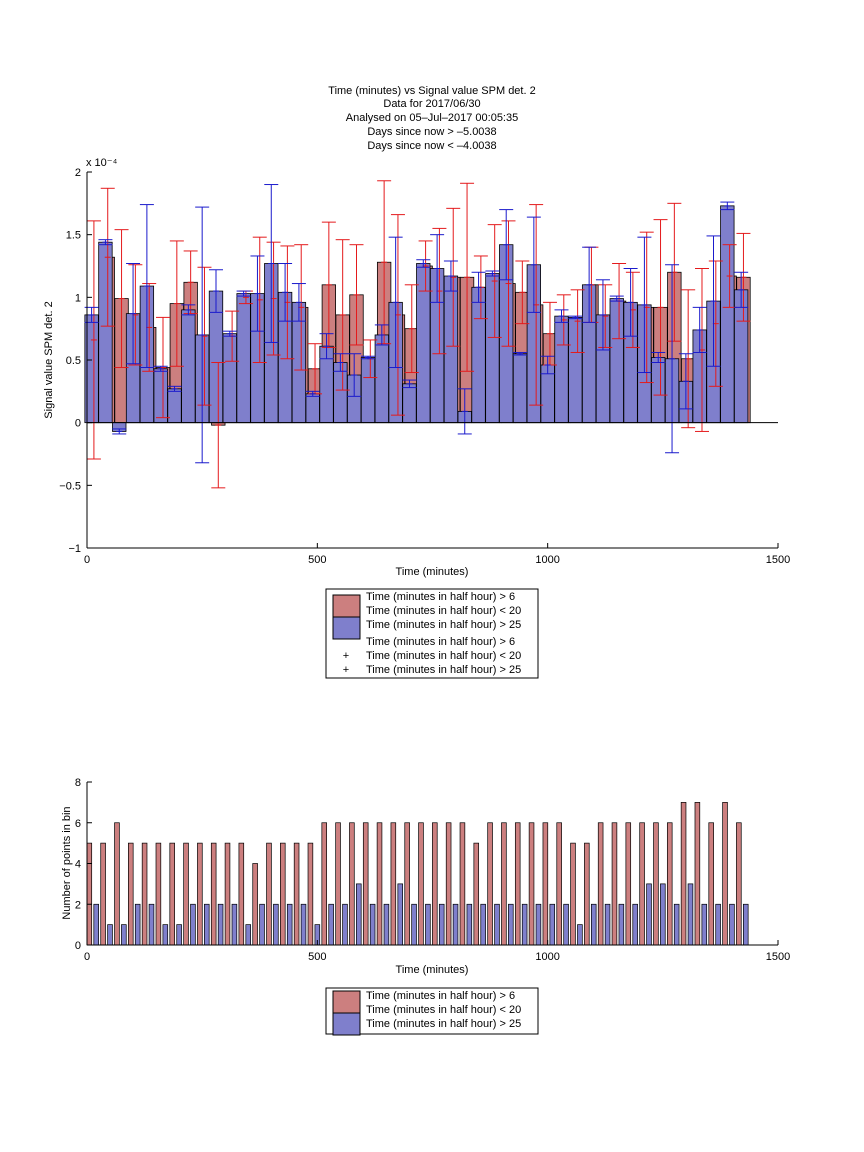 The width and height of the screenshot is (864, 1152). I want to click on blue-count-series, so click(421, 914).